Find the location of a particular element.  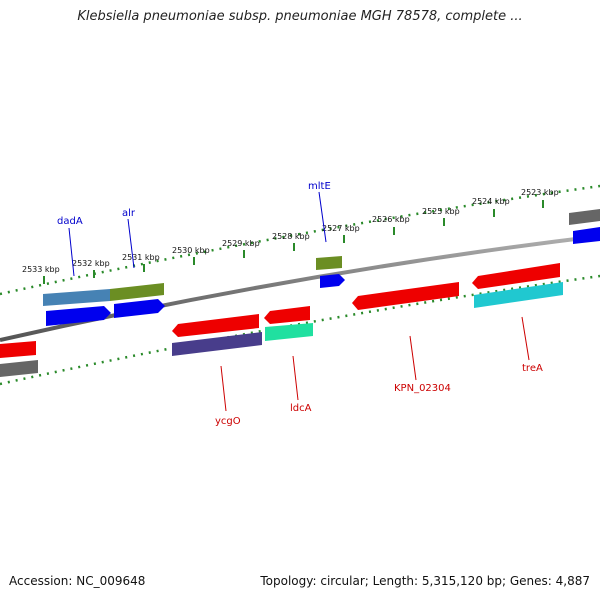

reverse-arrows is located at coordinates (280, 310).